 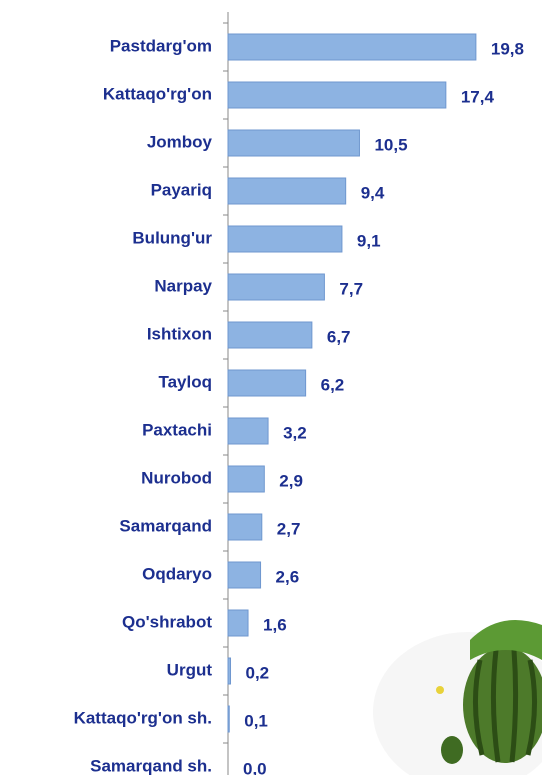 I want to click on category-label: Samarqand, so click(x=165, y=525).